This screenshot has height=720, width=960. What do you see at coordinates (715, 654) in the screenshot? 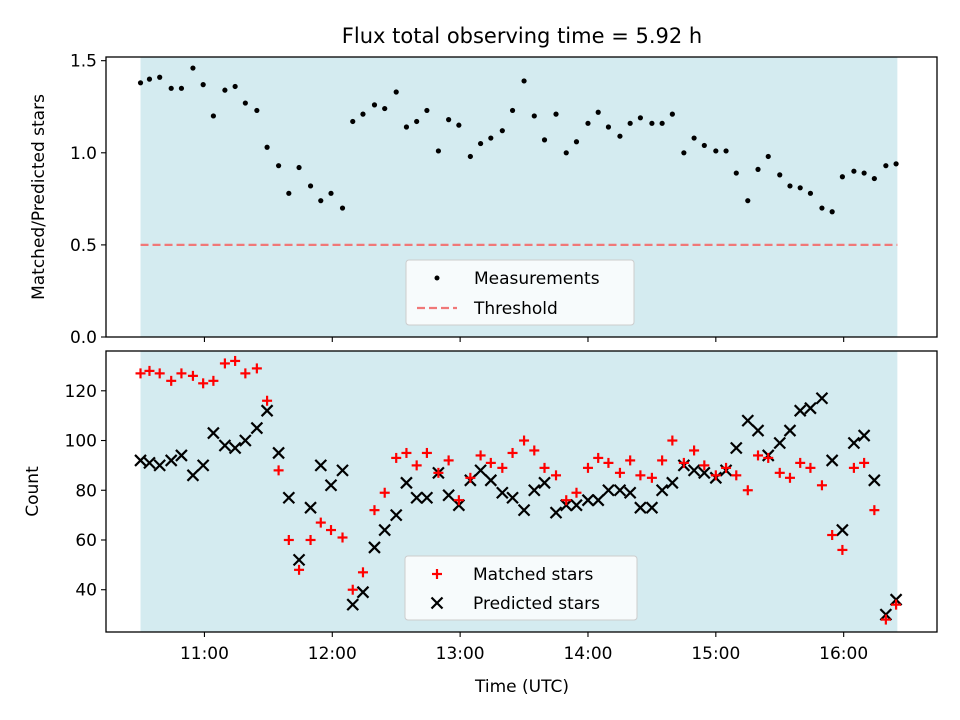
I see `x-tick-label-4: 15:00` at bounding box center [715, 654].